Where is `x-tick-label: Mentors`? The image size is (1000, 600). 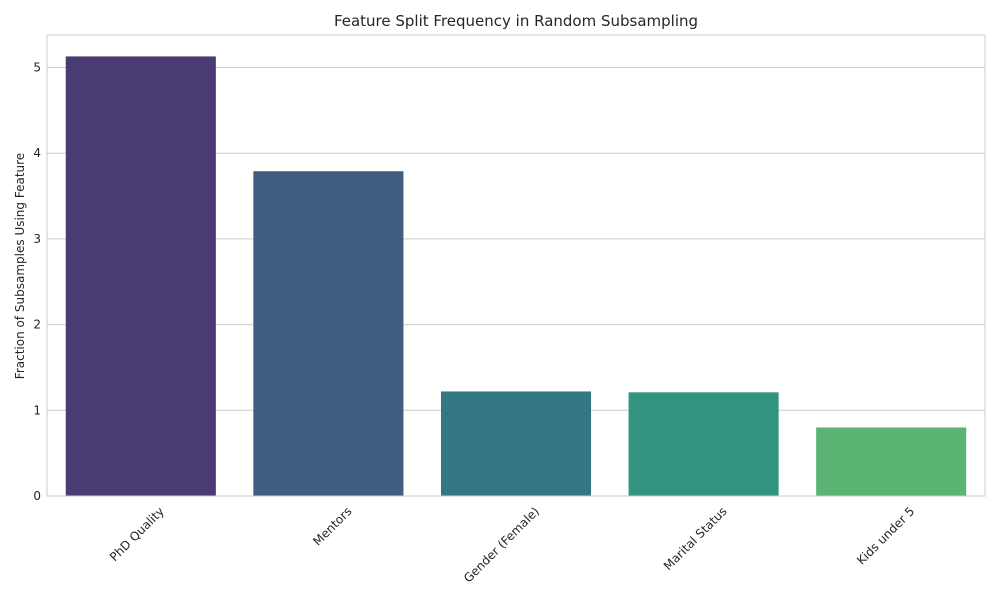 x-tick-label: Mentors is located at coordinates (332, 526).